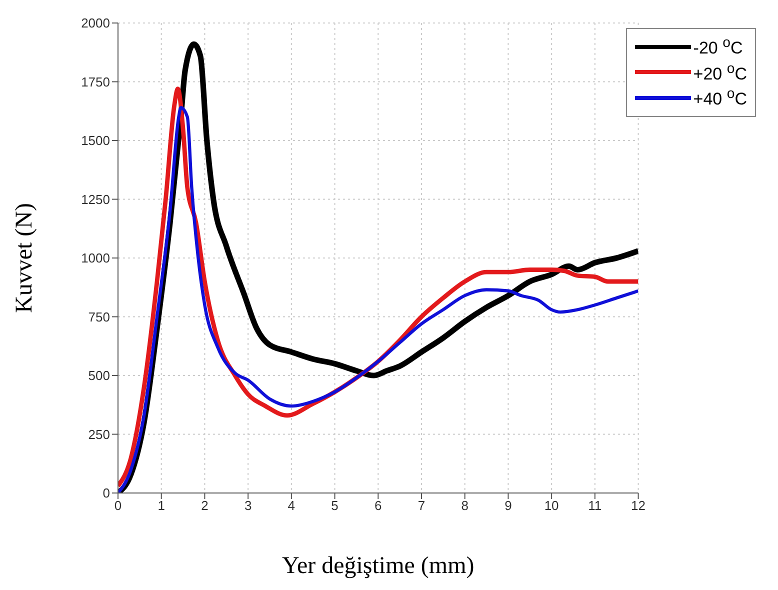  I want to click on legend-label: +20 $^{o}$C, so click(720, 72).